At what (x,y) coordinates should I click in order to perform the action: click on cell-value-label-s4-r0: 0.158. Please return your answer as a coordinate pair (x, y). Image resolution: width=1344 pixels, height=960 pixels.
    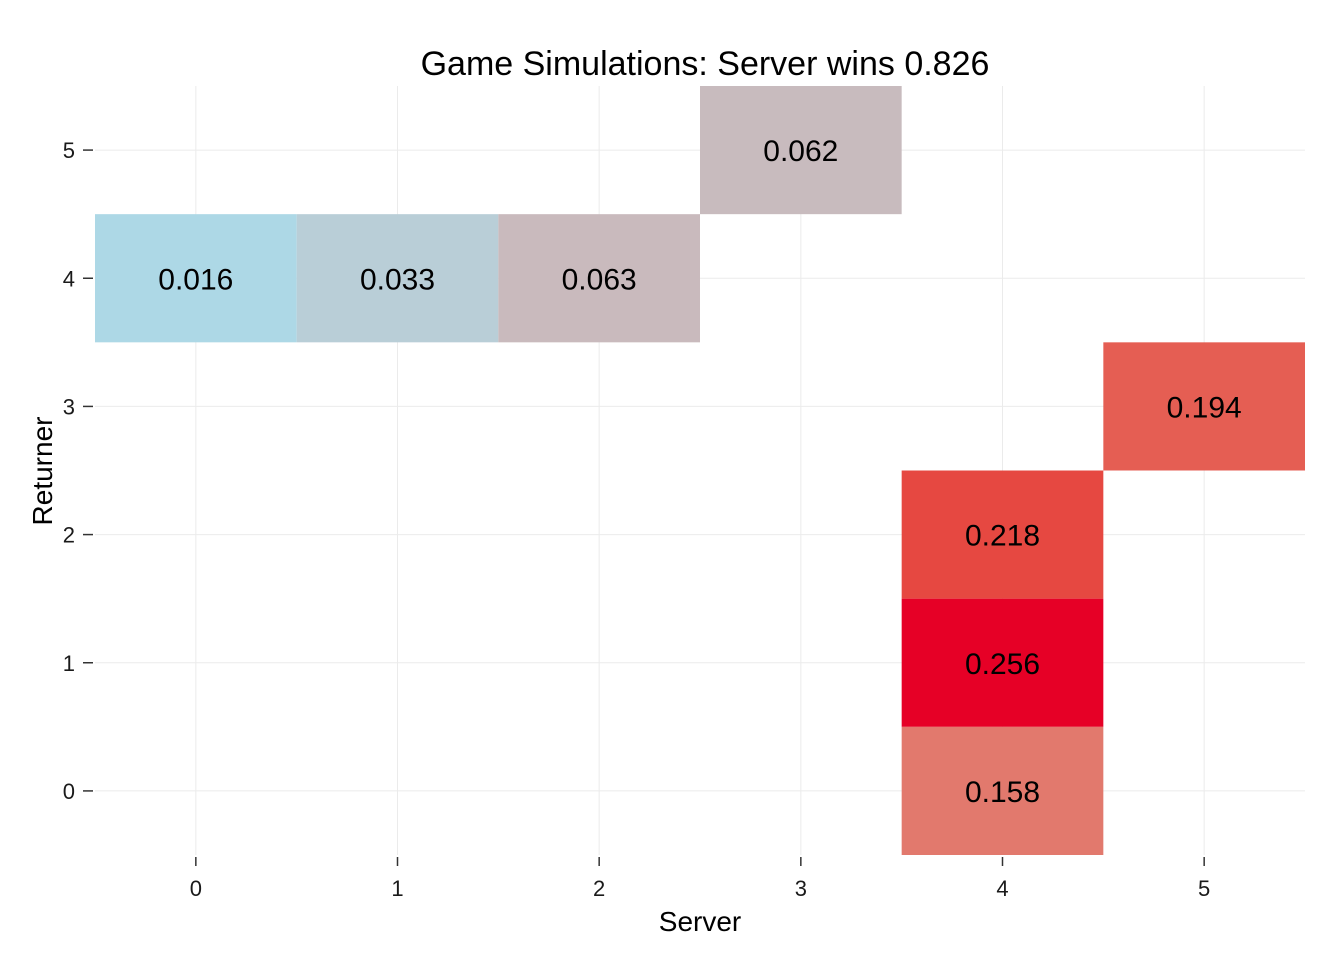
    Looking at the image, I should click on (1002, 792).